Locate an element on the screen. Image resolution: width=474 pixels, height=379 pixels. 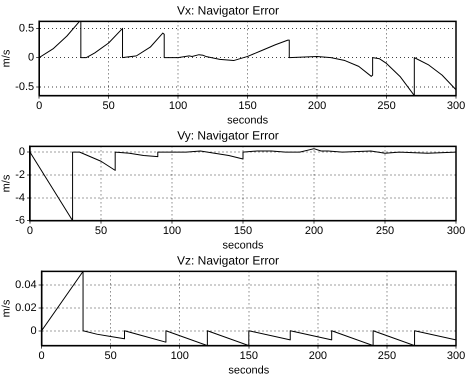
y-tick-label: -0.5 is located at coordinates (24, 86).